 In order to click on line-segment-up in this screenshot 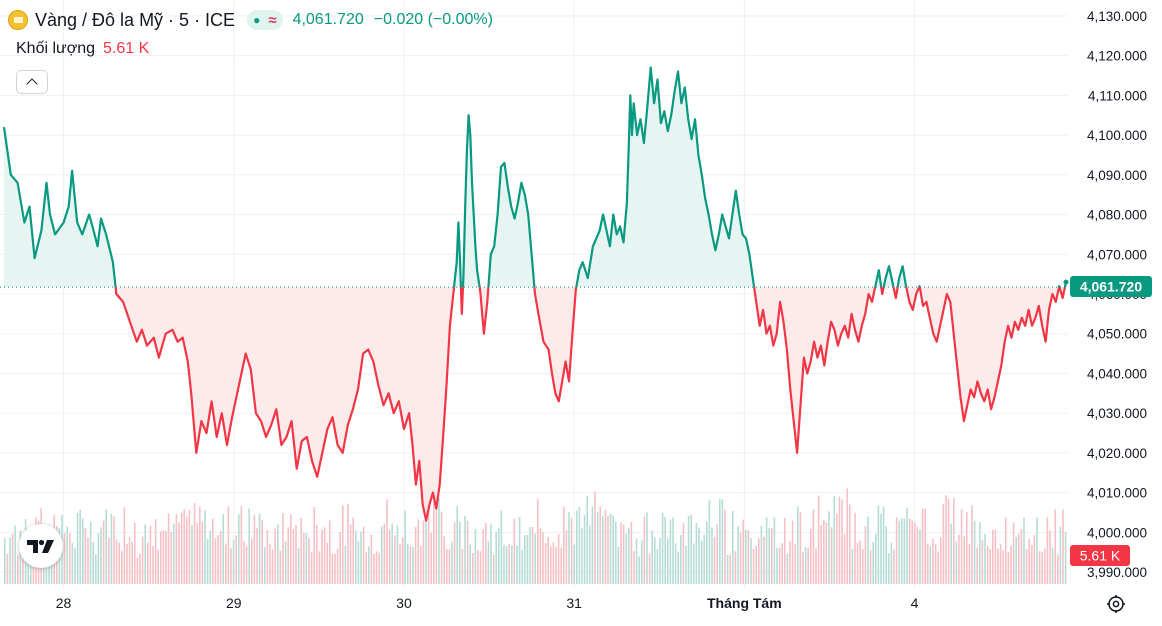, I will do `click(888, 276)`.